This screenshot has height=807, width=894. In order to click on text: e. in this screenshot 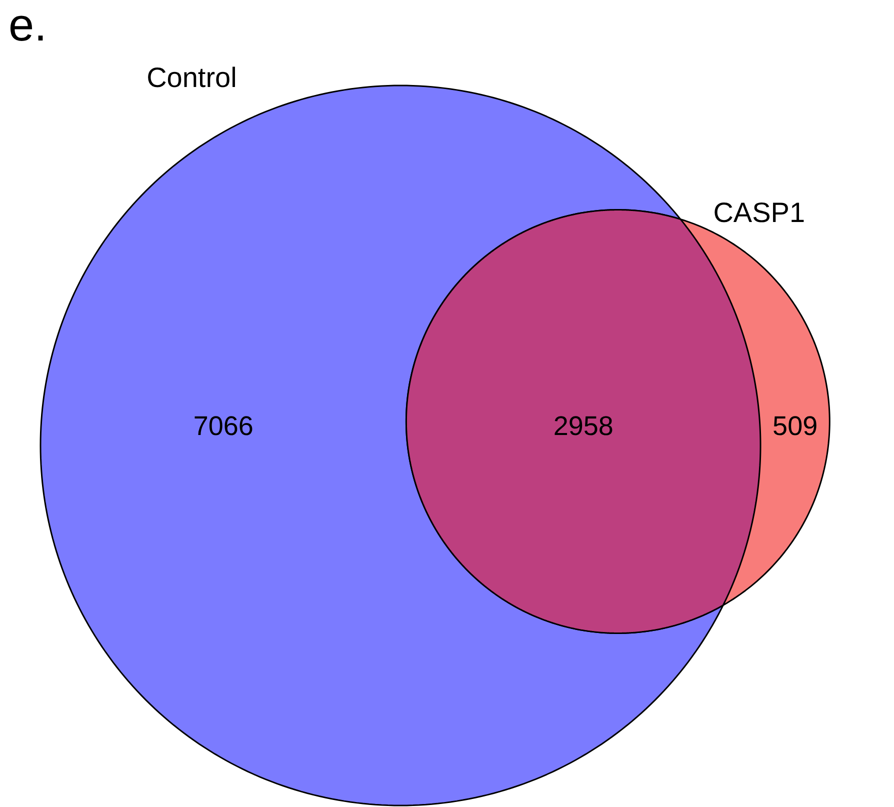, I will do `click(27, 25)`.